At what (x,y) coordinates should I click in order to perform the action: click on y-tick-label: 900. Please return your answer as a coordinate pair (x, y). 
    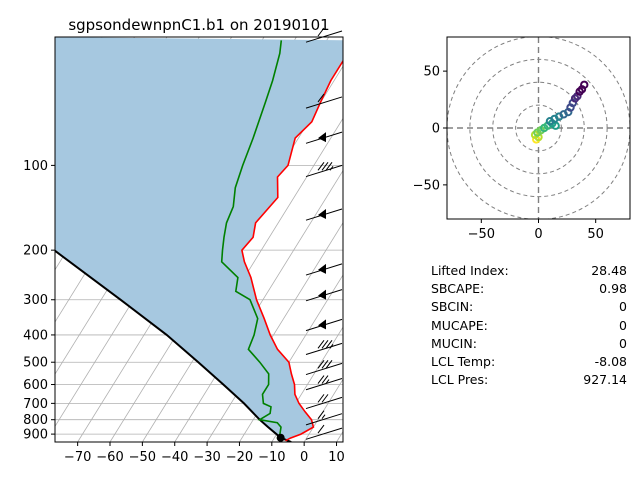
    Looking at the image, I should click on (35, 435).